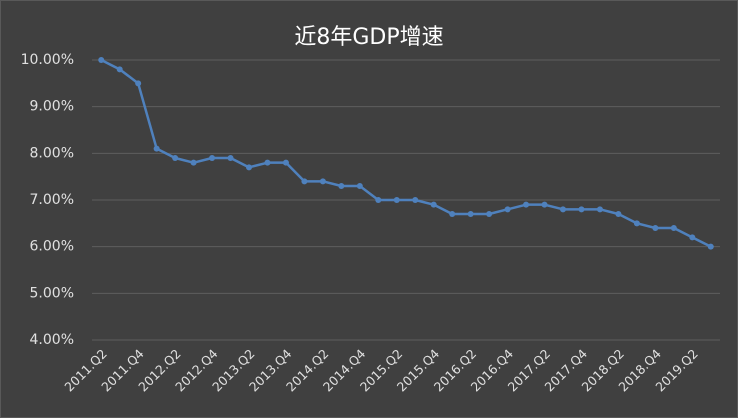  Describe the element at coordinates (52, 200) in the screenshot. I see `y-tick-label: 7.00%` at that location.